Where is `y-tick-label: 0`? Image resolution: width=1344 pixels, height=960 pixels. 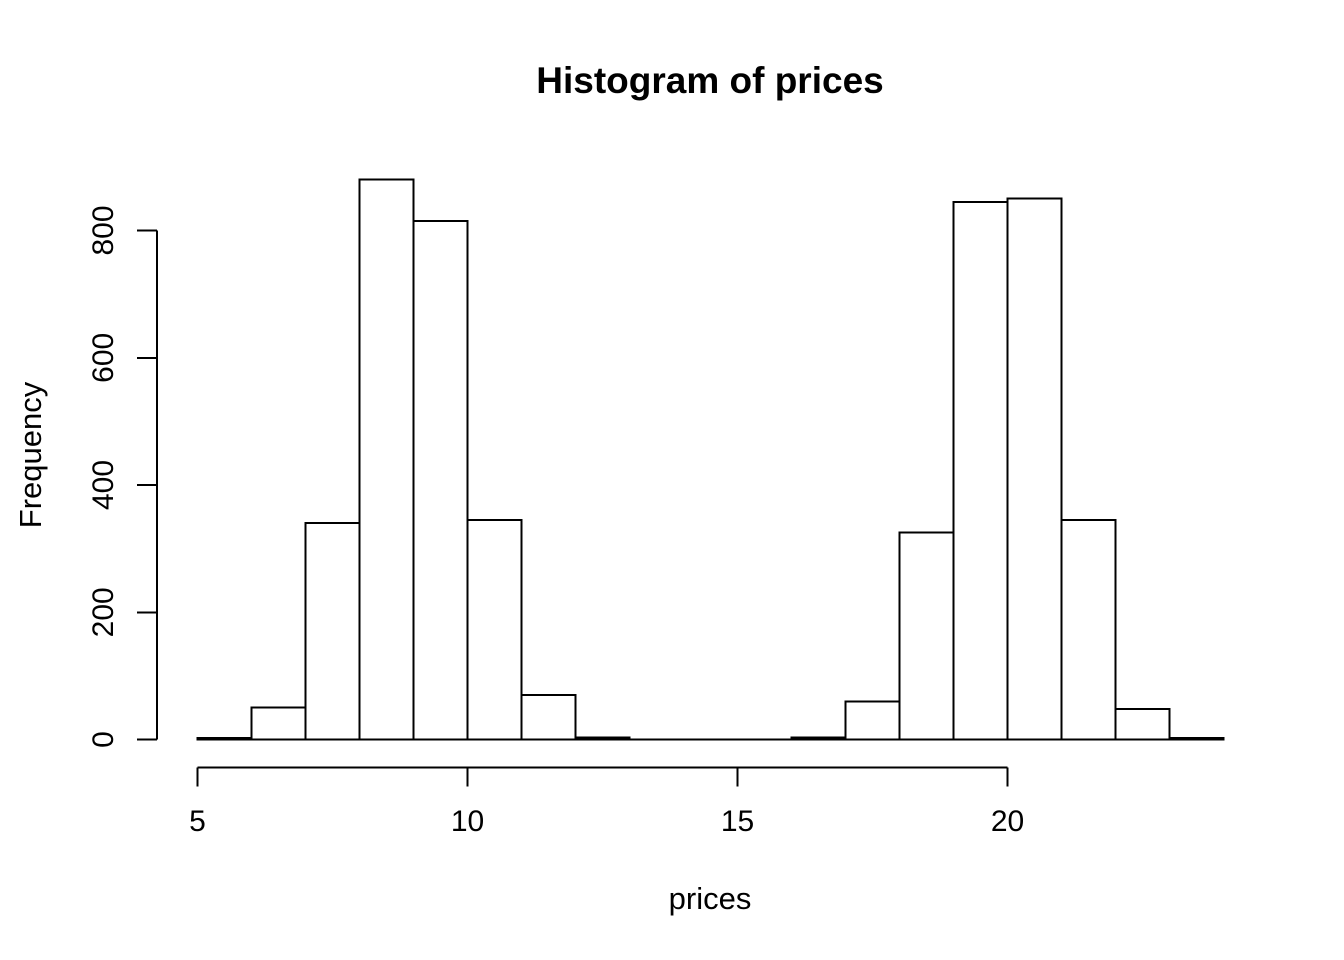
y-tick-label: 0 is located at coordinates (103, 739).